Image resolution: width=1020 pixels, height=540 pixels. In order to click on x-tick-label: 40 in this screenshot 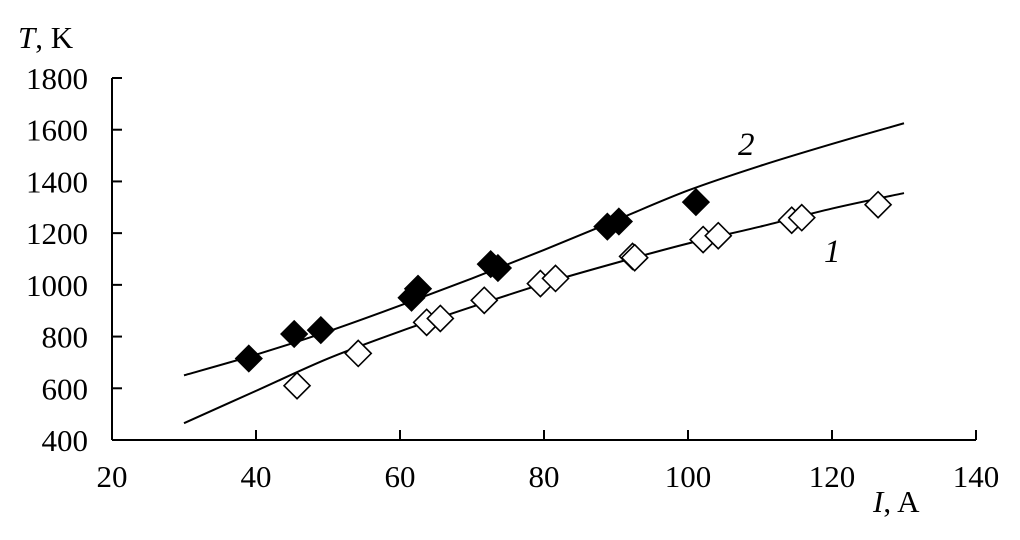, I will do `click(256, 476)`.